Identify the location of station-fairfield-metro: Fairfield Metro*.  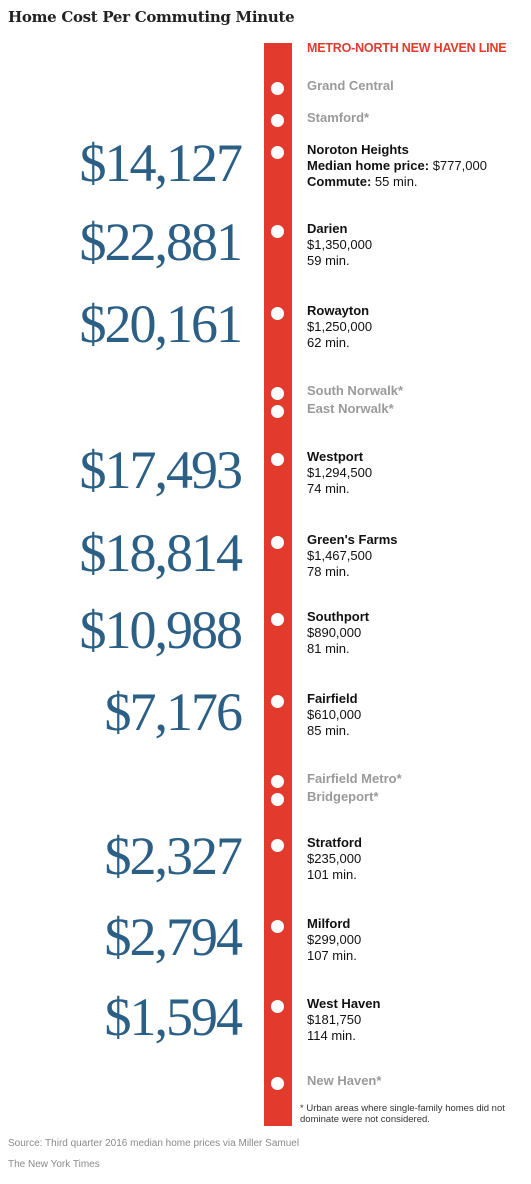
(417, 779).